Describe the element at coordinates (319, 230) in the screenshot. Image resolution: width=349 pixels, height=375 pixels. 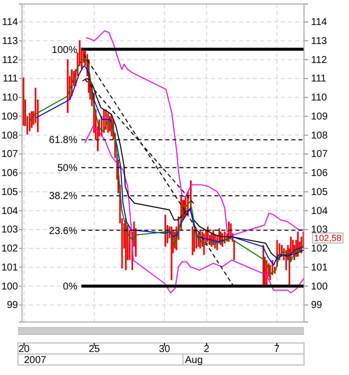
I see `y2-tick-label: 103` at that location.